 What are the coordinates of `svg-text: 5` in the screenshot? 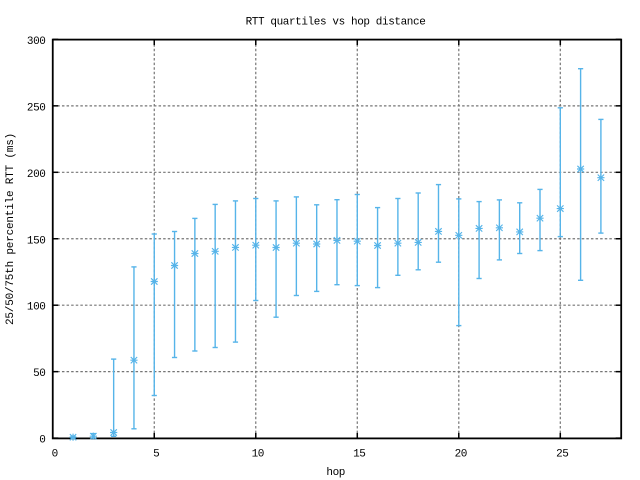 It's located at (156, 455).